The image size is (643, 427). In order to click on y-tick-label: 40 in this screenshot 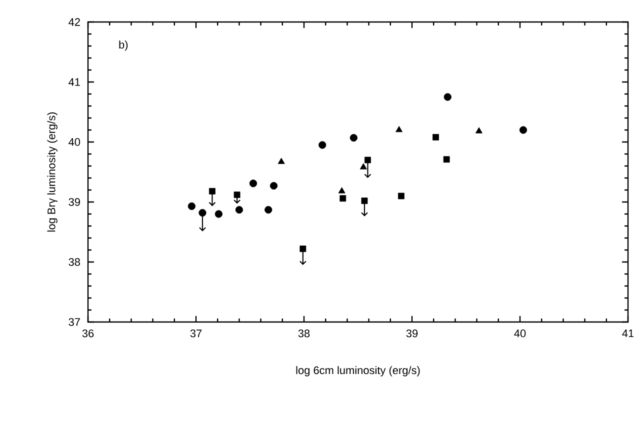, I will do `click(74, 142)`.